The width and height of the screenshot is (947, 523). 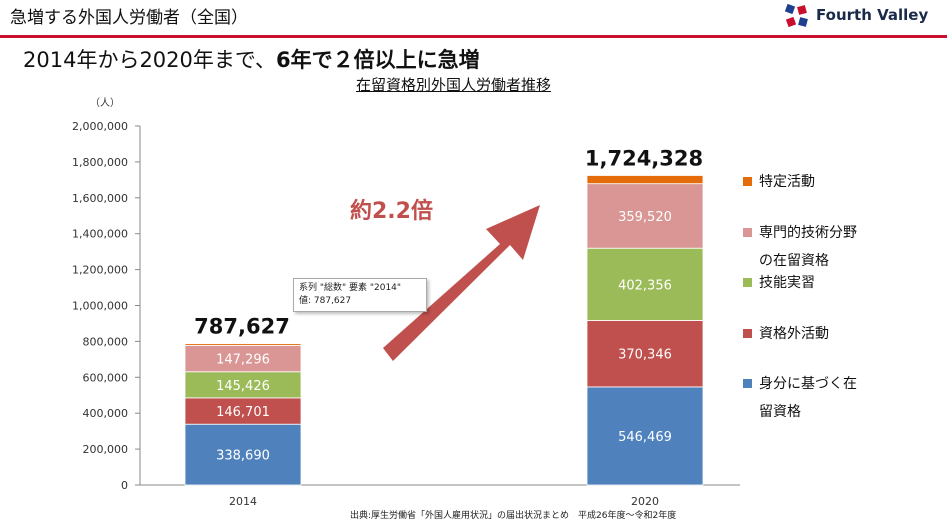 I want to click on data-label: 546,469, so click(x=645, y=437).